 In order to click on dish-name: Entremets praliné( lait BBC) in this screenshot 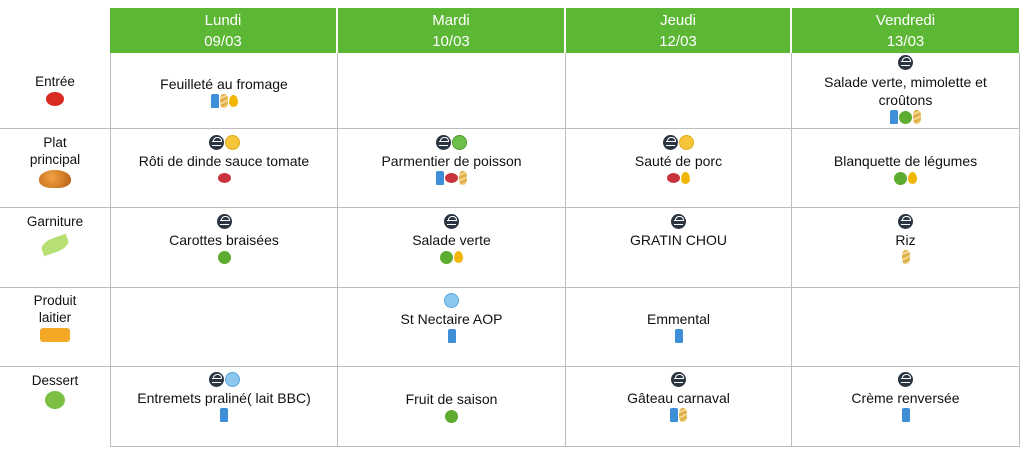, I will do `click(224, 398)`.